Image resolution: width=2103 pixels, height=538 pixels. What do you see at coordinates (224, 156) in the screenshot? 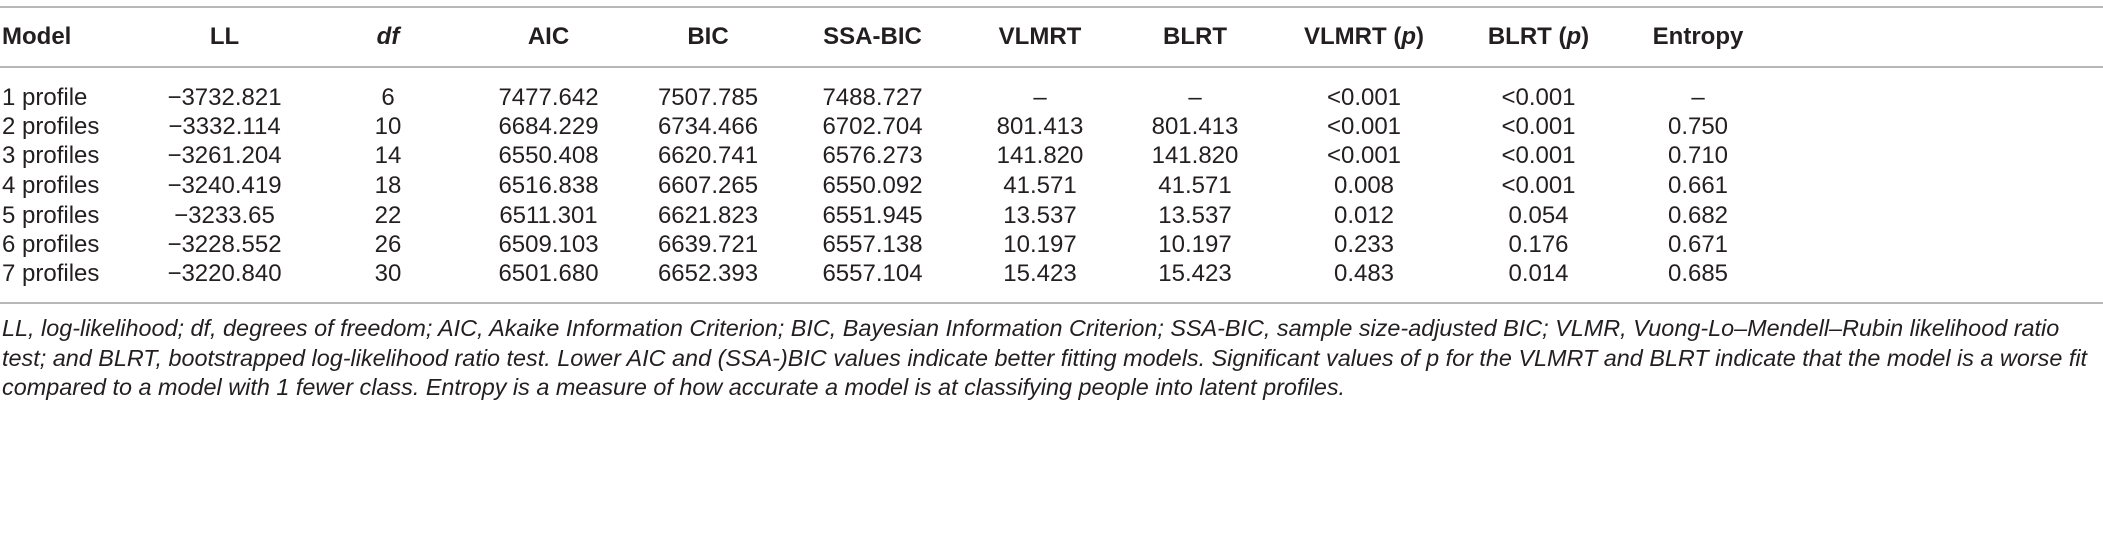
I see `cell-ll: −3261.204` at bounding box center [224, 156].